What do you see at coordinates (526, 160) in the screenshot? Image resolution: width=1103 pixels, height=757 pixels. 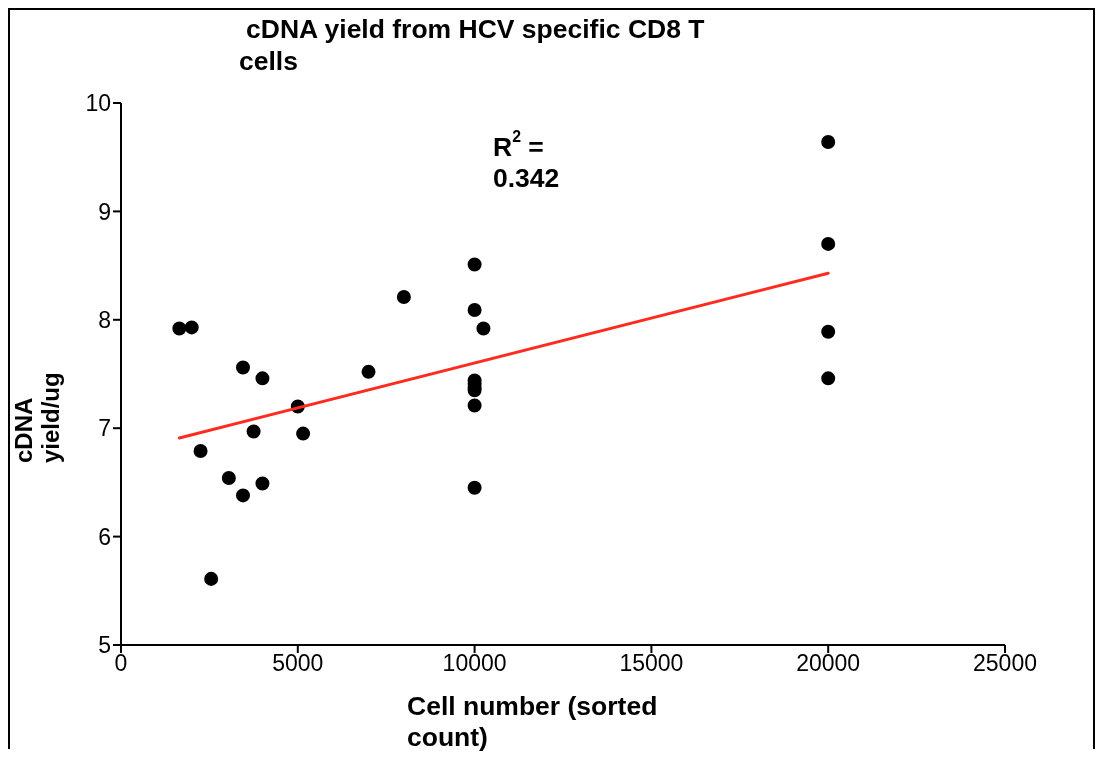 I see `annotation: R$^{2}$ = 0.342` at bounding box center [526, 160].